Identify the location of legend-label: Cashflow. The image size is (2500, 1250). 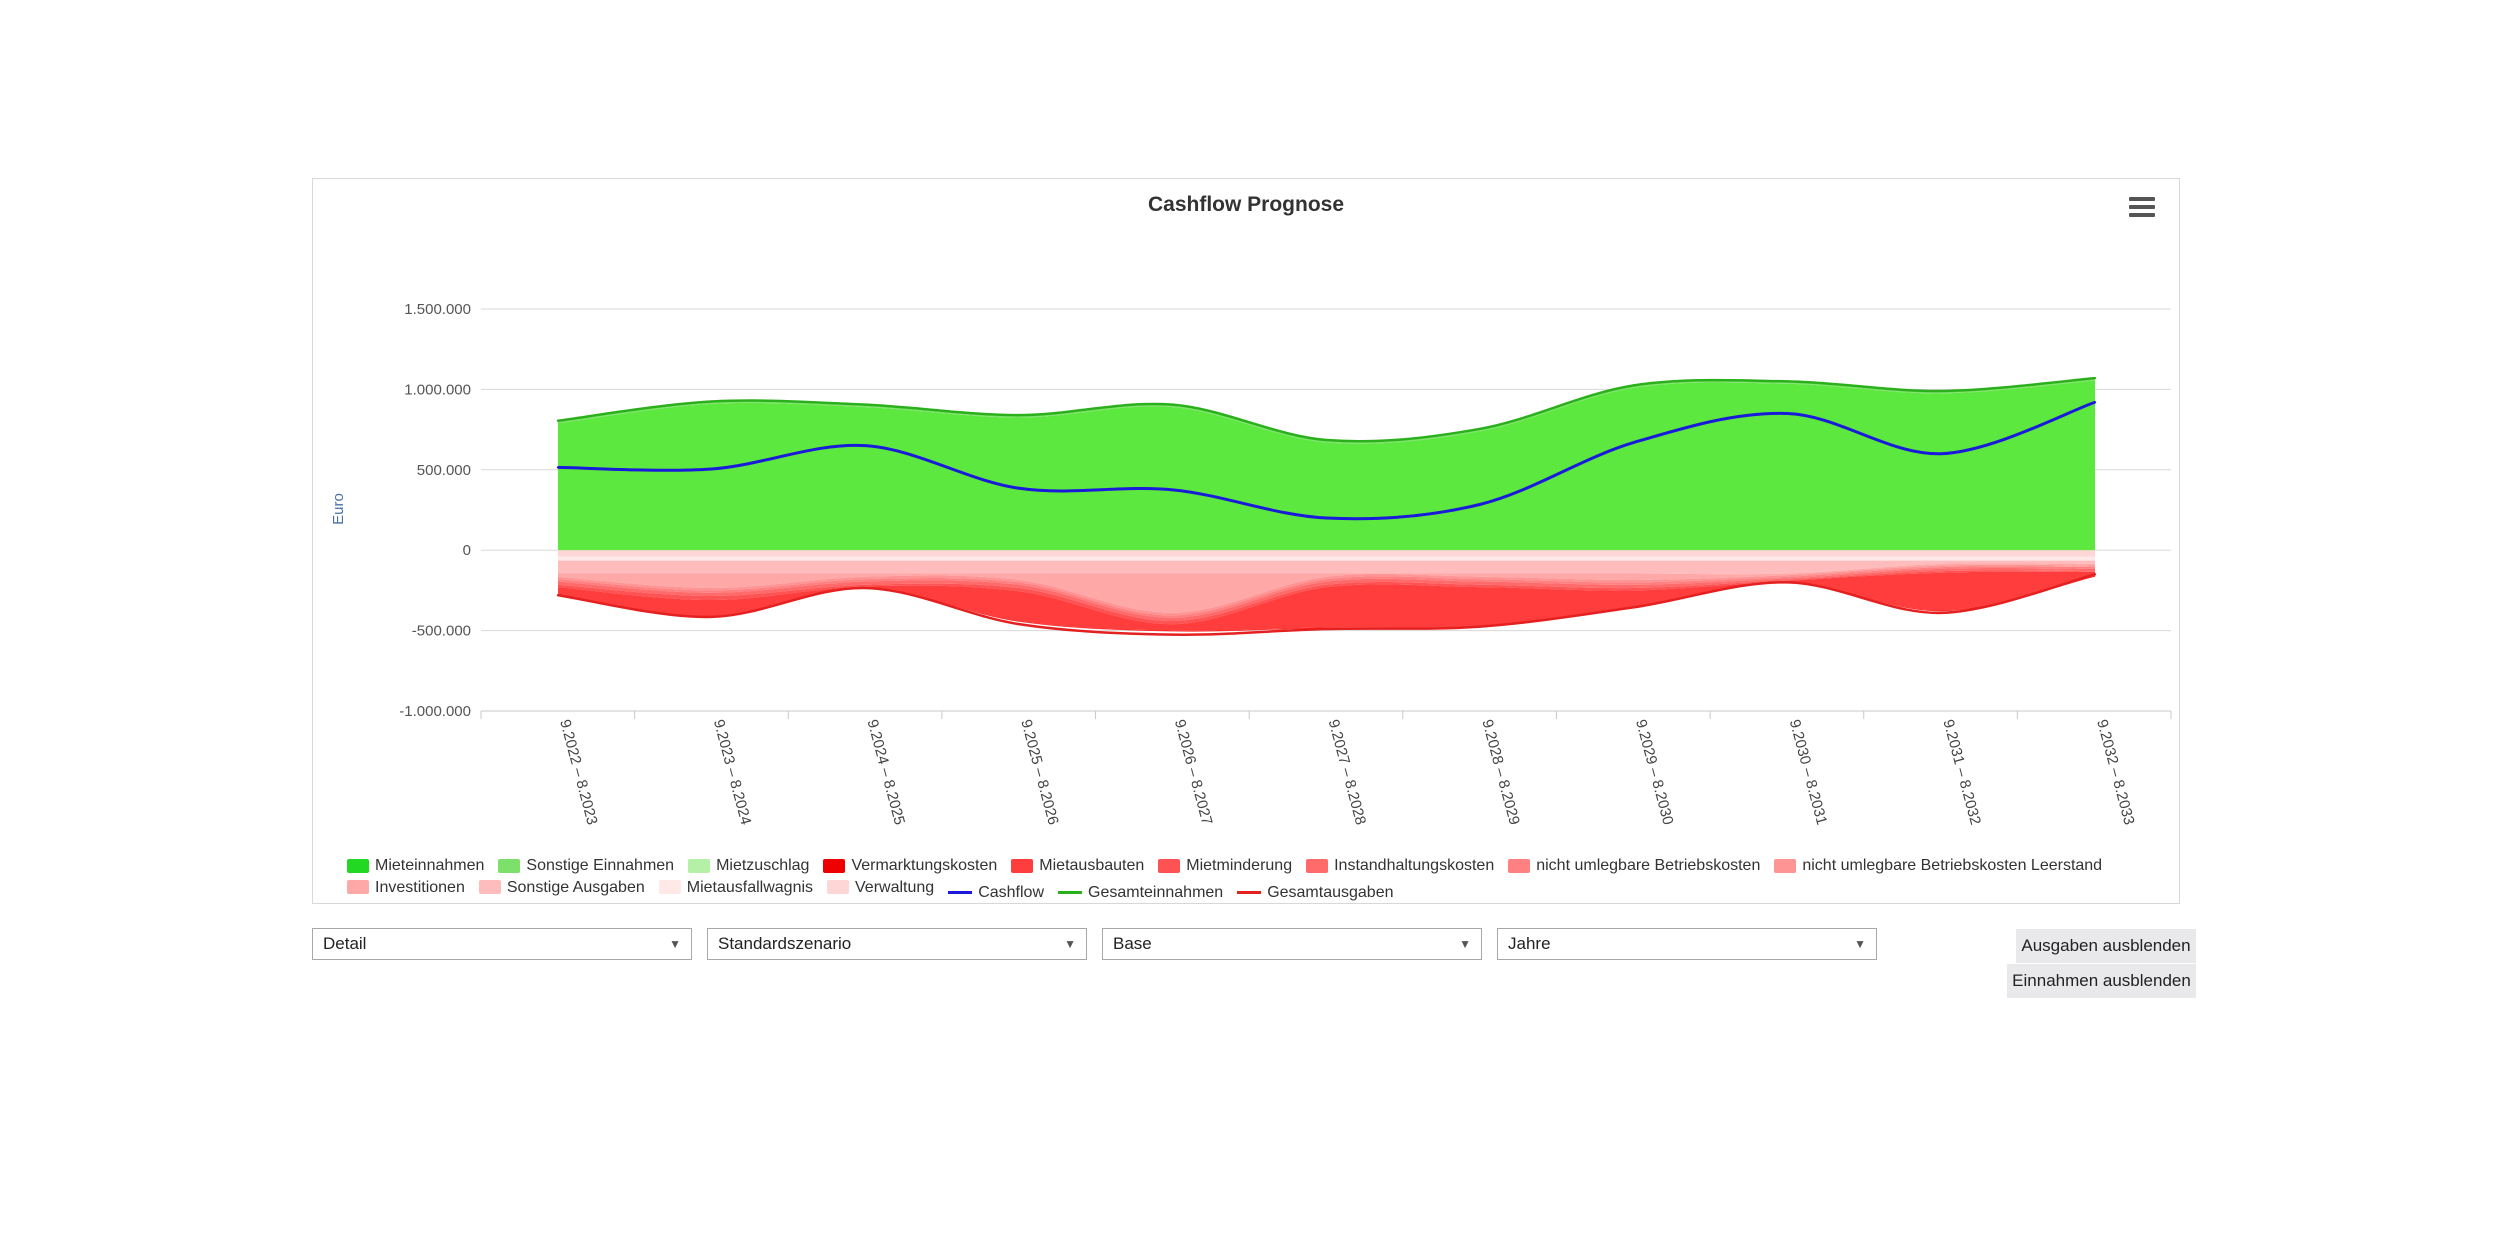
(1011, 892).